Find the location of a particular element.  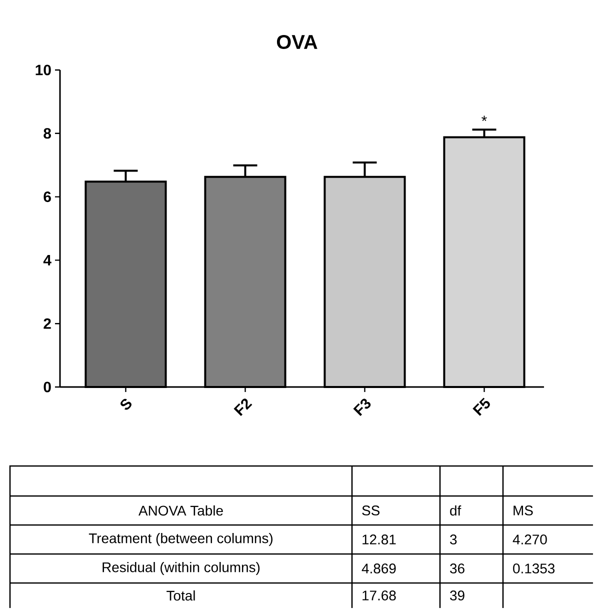

y-tick-label: 0 is located at coordinates (47, 387).